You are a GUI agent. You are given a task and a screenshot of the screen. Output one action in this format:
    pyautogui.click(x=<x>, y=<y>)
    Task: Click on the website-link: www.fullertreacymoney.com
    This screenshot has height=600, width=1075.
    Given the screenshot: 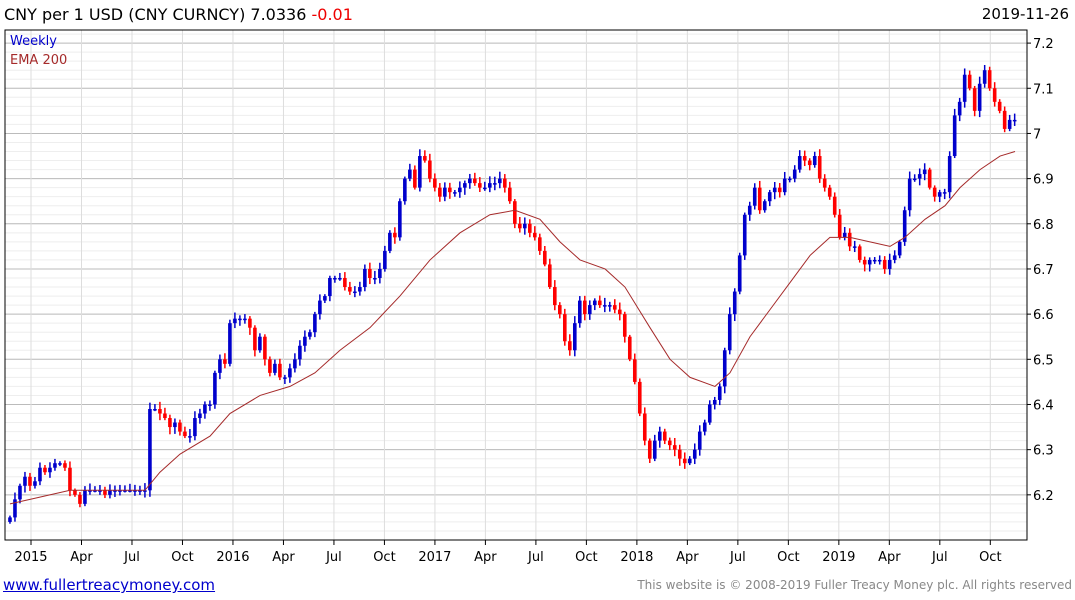 What is the action you would take?
    pyautogui.click(x=109, y=585)
    